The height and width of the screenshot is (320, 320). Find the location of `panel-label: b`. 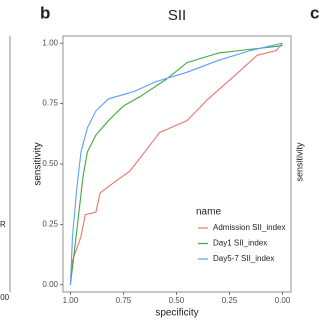

panel-label: b is located at coordinates (45, 12).